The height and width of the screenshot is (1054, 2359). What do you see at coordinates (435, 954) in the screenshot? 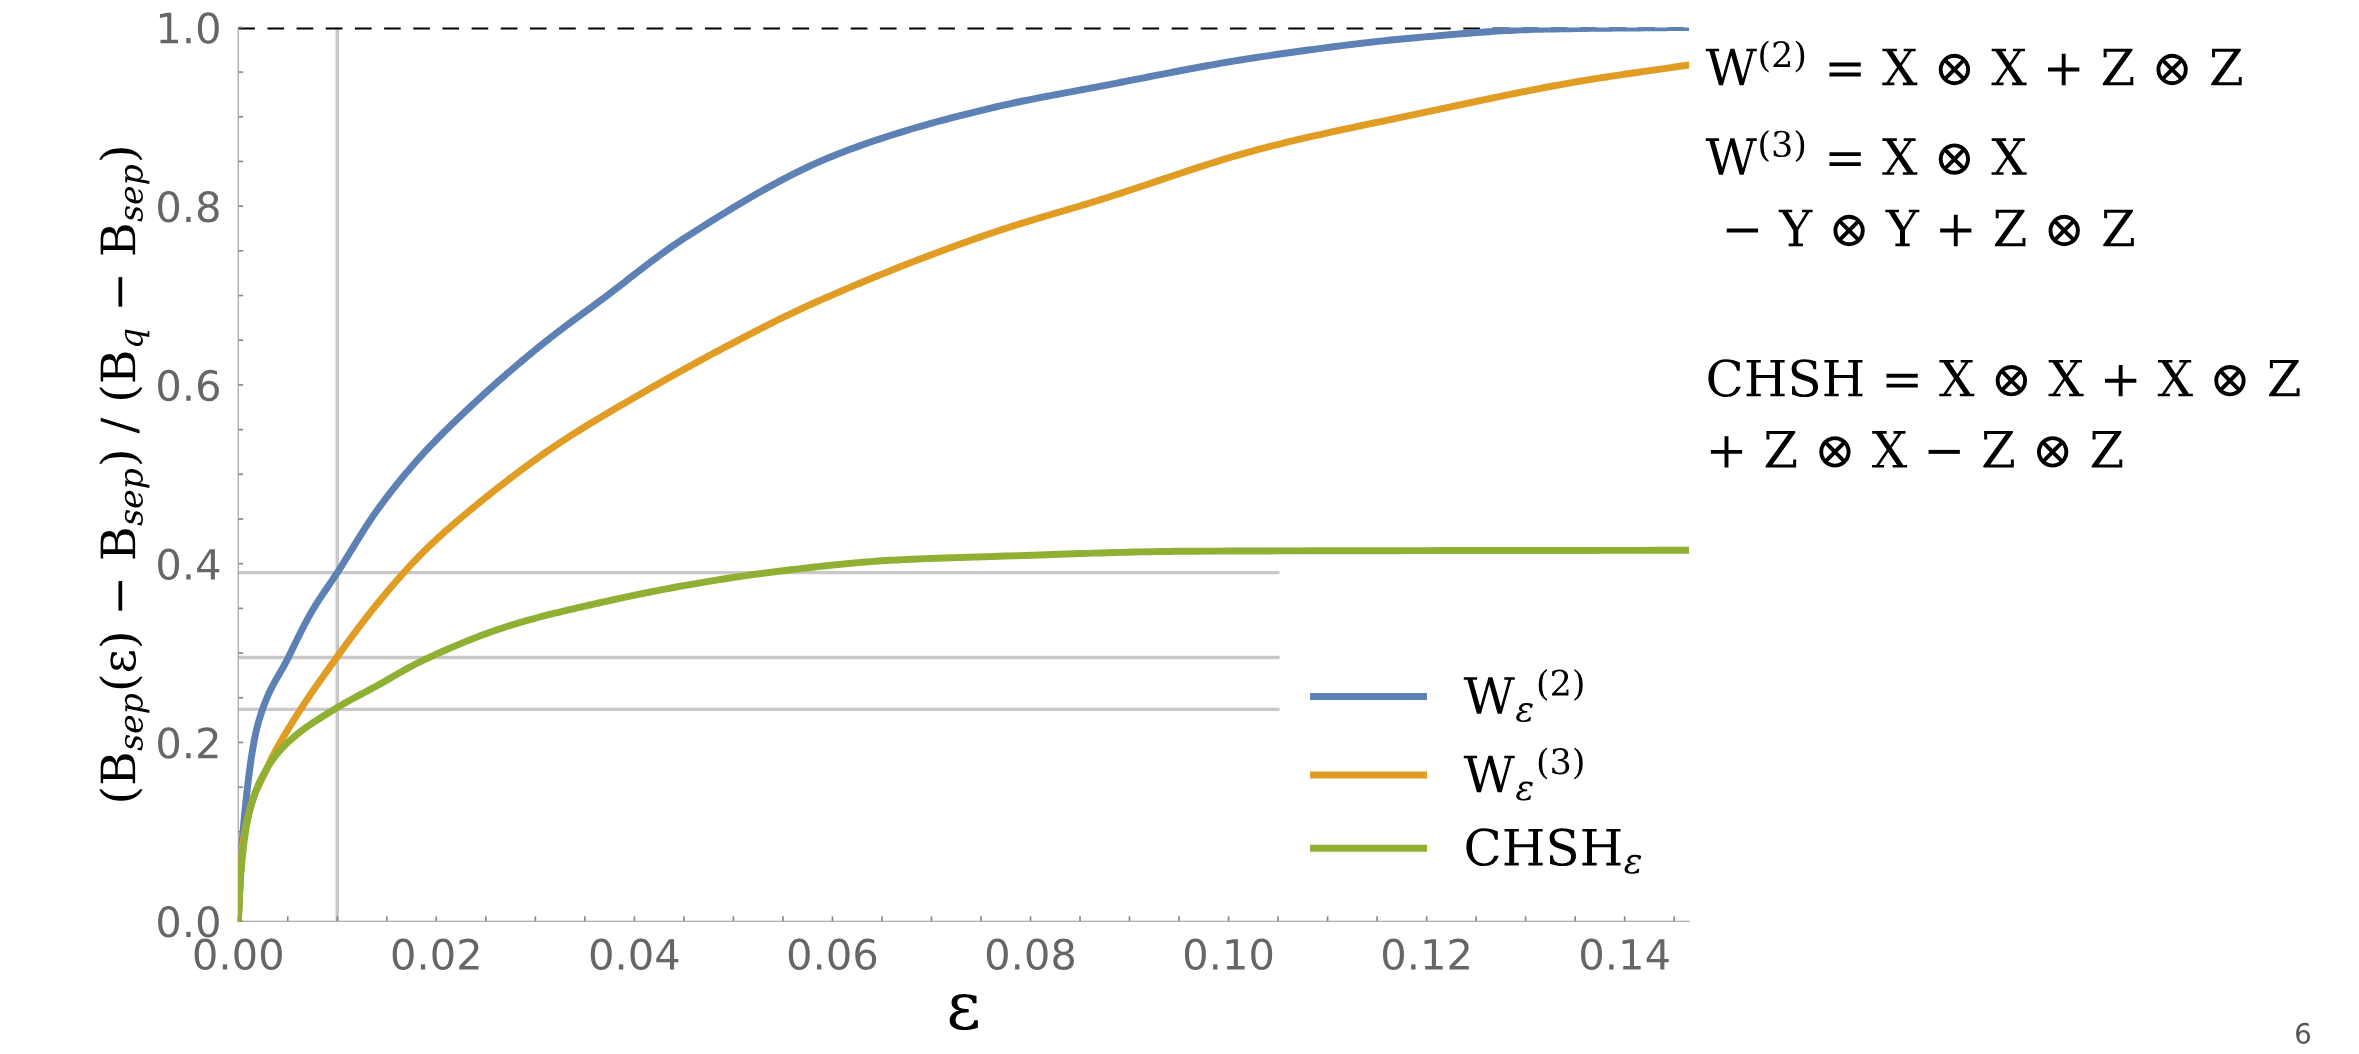
I see `x-tick-label: 0.02` at bounding box center [435, 954].